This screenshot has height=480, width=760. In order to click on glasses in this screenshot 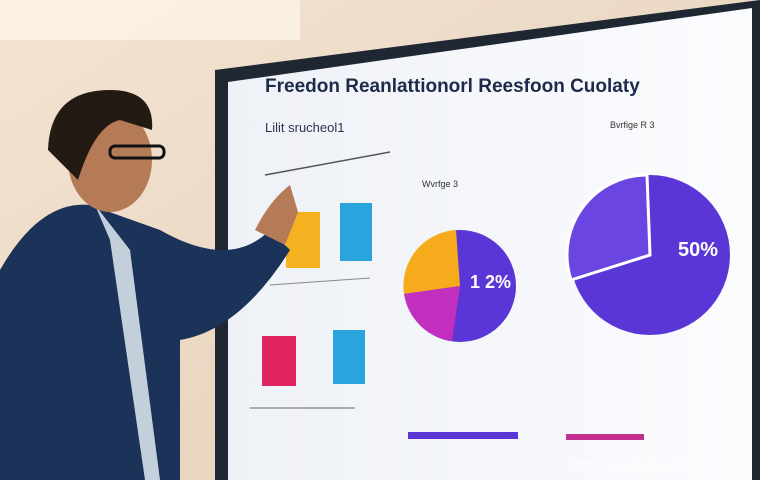, I will do `click(137, 152)`.